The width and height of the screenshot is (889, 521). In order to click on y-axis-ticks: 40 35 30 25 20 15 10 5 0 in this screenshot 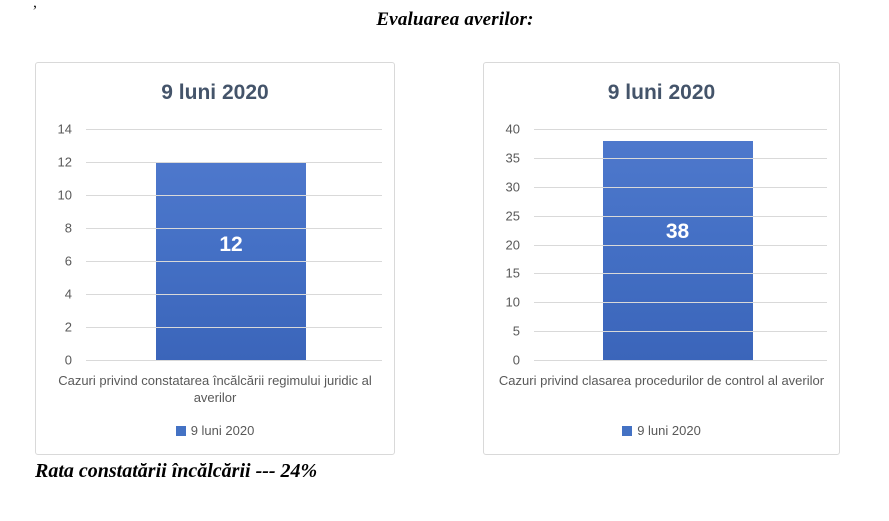, I will do `click(505, 245)`.